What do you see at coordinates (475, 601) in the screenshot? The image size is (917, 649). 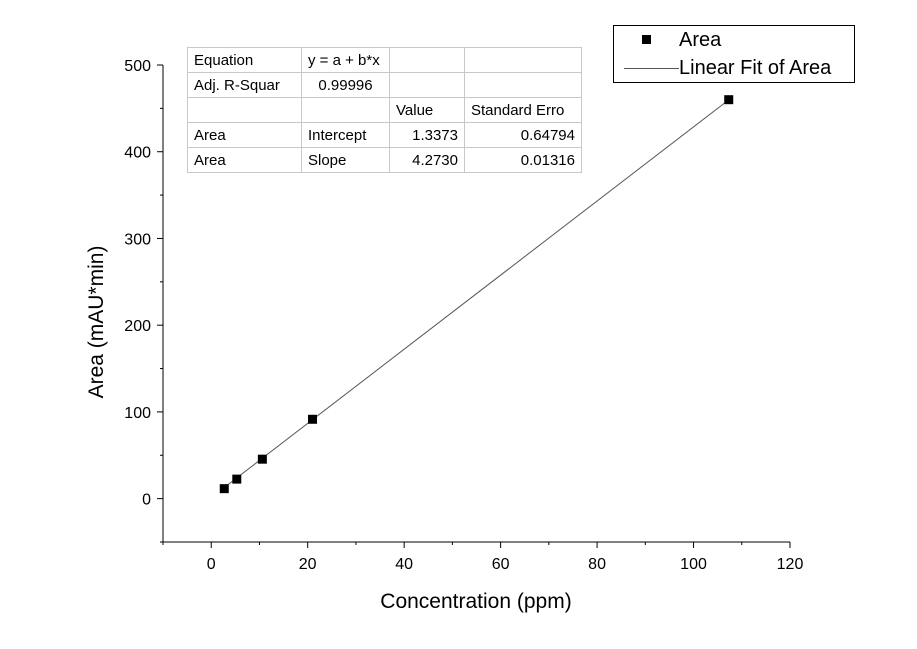 I see `x-axis-label: Concentration (ppm)` at bounding box center [475, 601].